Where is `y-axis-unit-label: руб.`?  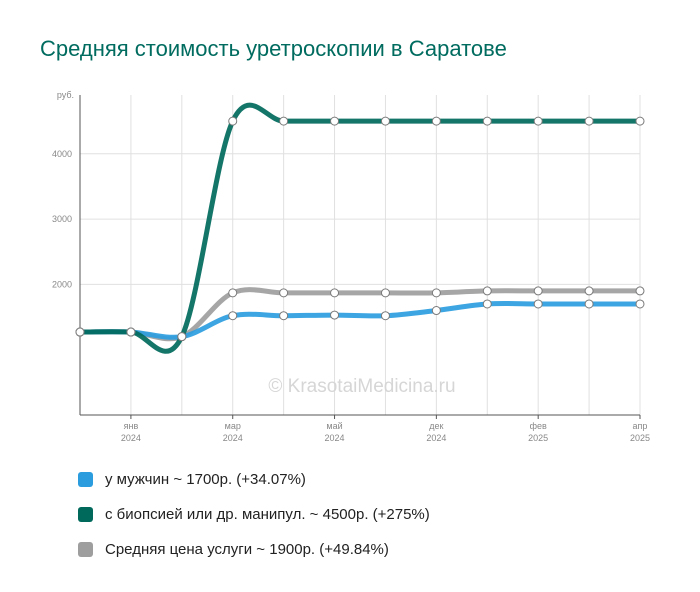
y-axis-unit-label: руб. is located at coordinates (65, 95).